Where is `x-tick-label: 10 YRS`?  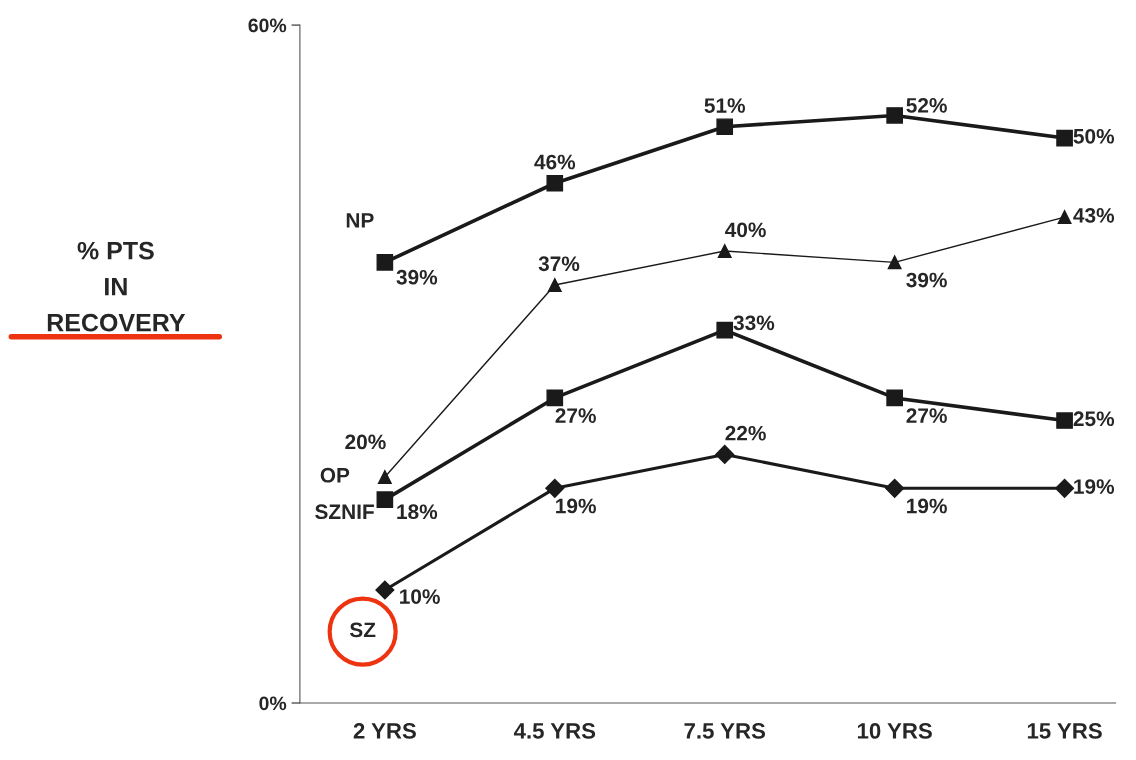 x-tick-label: 10 YRS is located at coordinates (894, 731).